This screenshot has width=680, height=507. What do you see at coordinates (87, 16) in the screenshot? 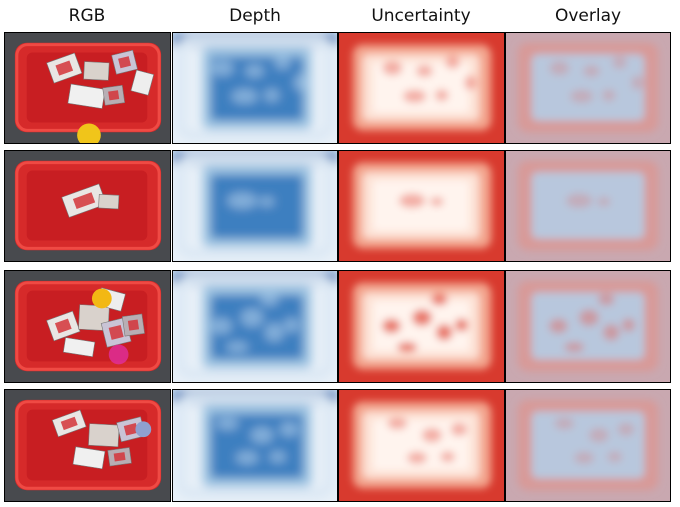
I see `column-title-rgb: RGB` at bounding box center [87, 16].